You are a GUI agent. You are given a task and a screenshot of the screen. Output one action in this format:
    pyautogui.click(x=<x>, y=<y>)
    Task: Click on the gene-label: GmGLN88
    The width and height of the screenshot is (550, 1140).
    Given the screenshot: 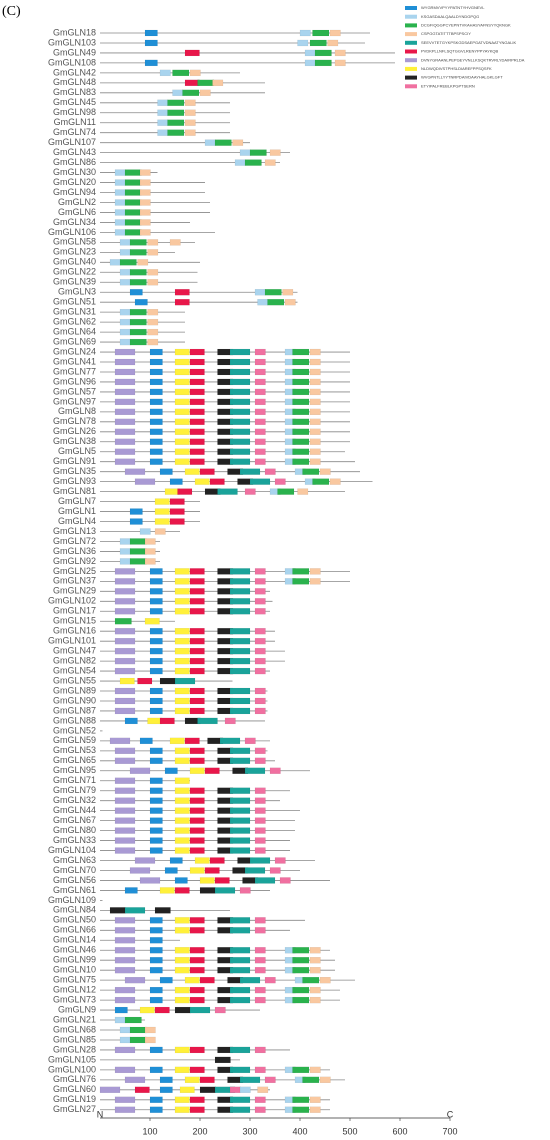 What is the action you would take?
    pyautogui.click(x=74, y=720)
    